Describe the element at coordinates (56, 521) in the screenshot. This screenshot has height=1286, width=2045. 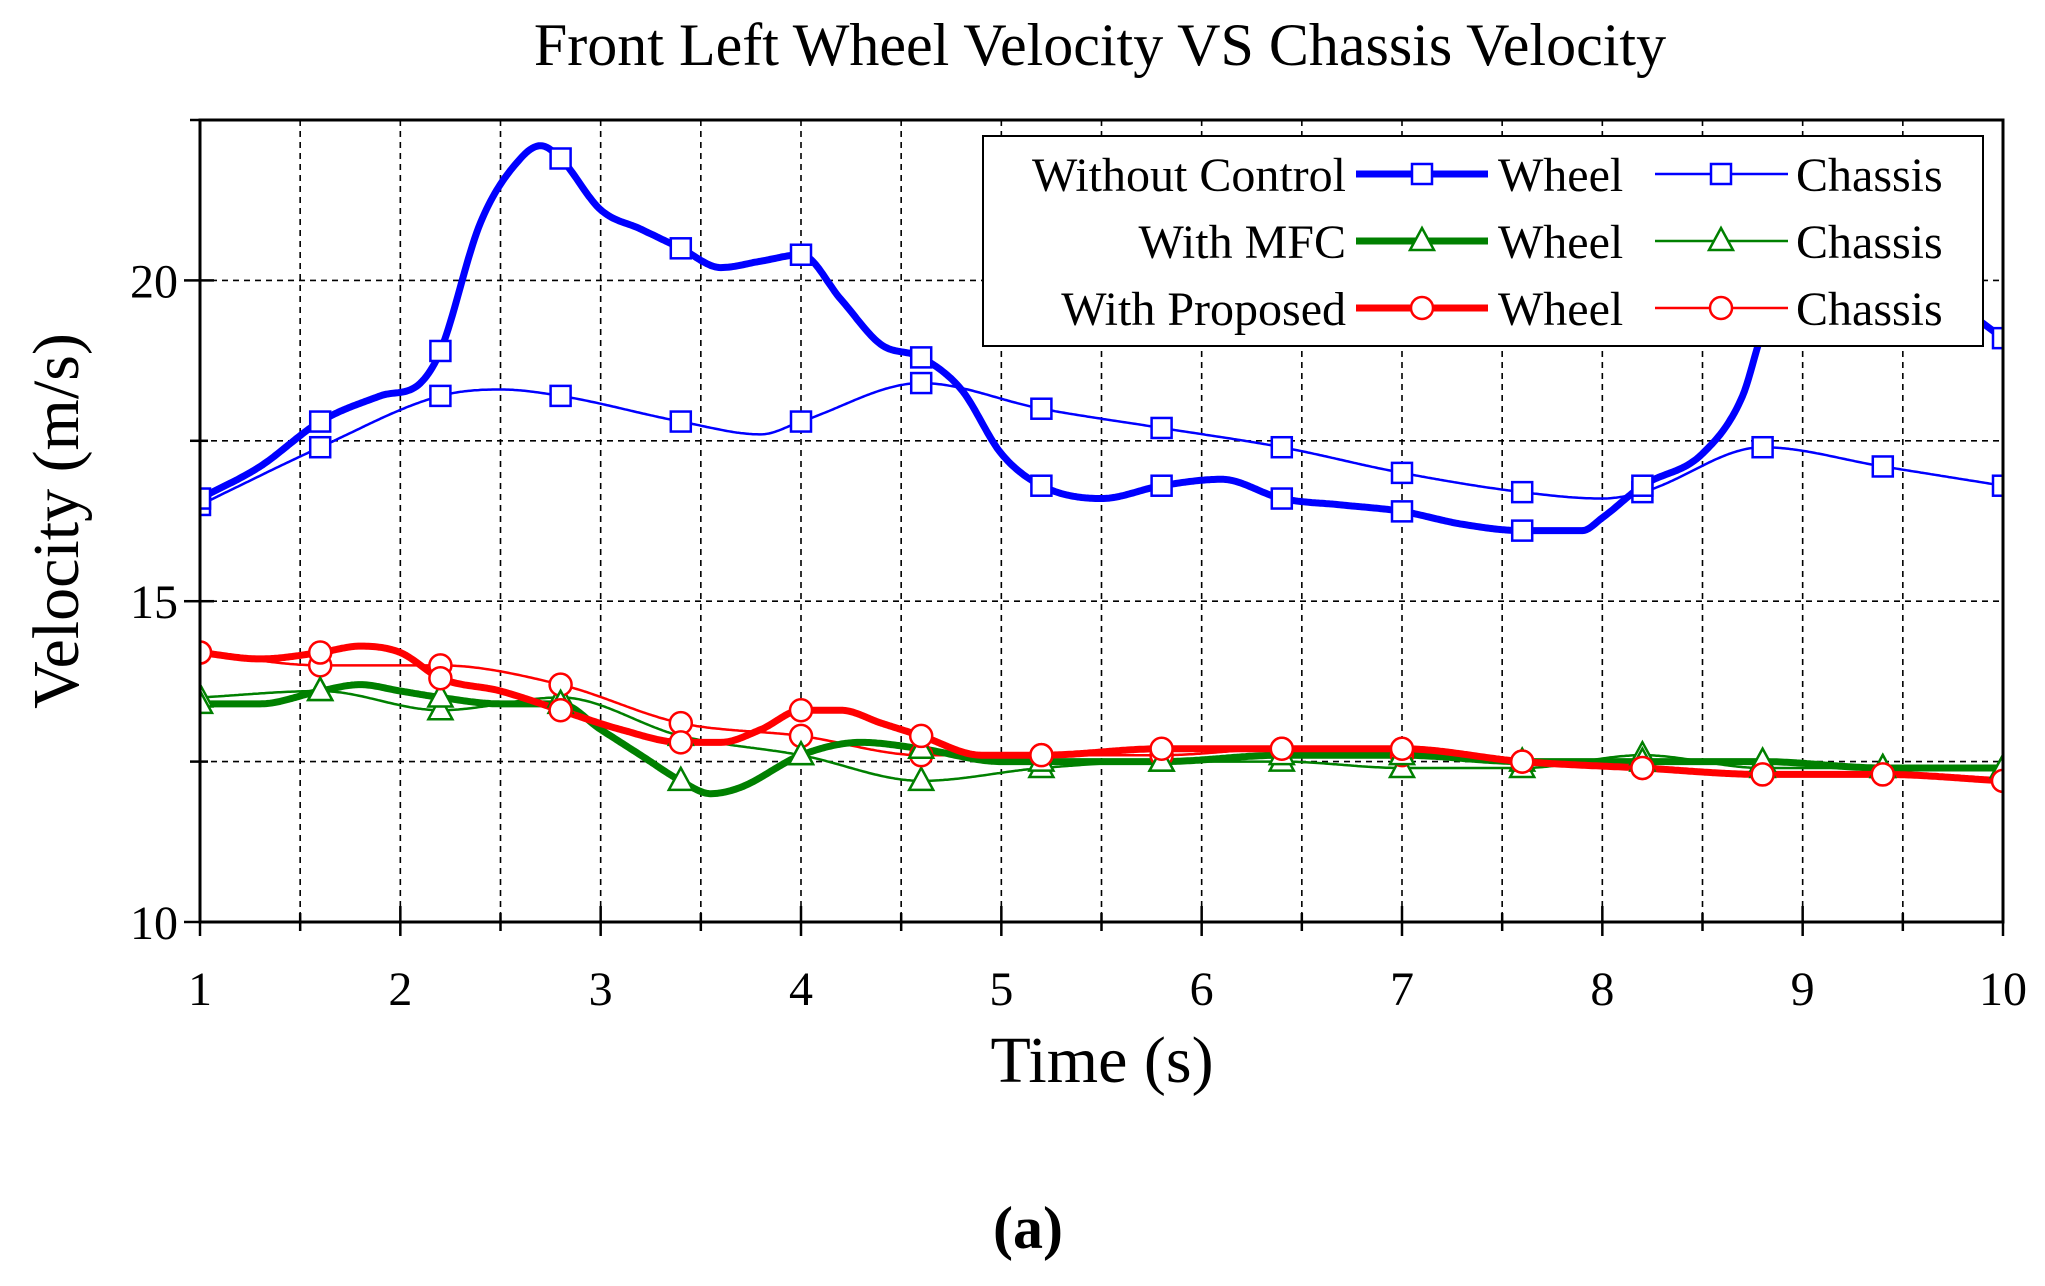
I see `y-axis-label: Velocity (m/s)` at that location.